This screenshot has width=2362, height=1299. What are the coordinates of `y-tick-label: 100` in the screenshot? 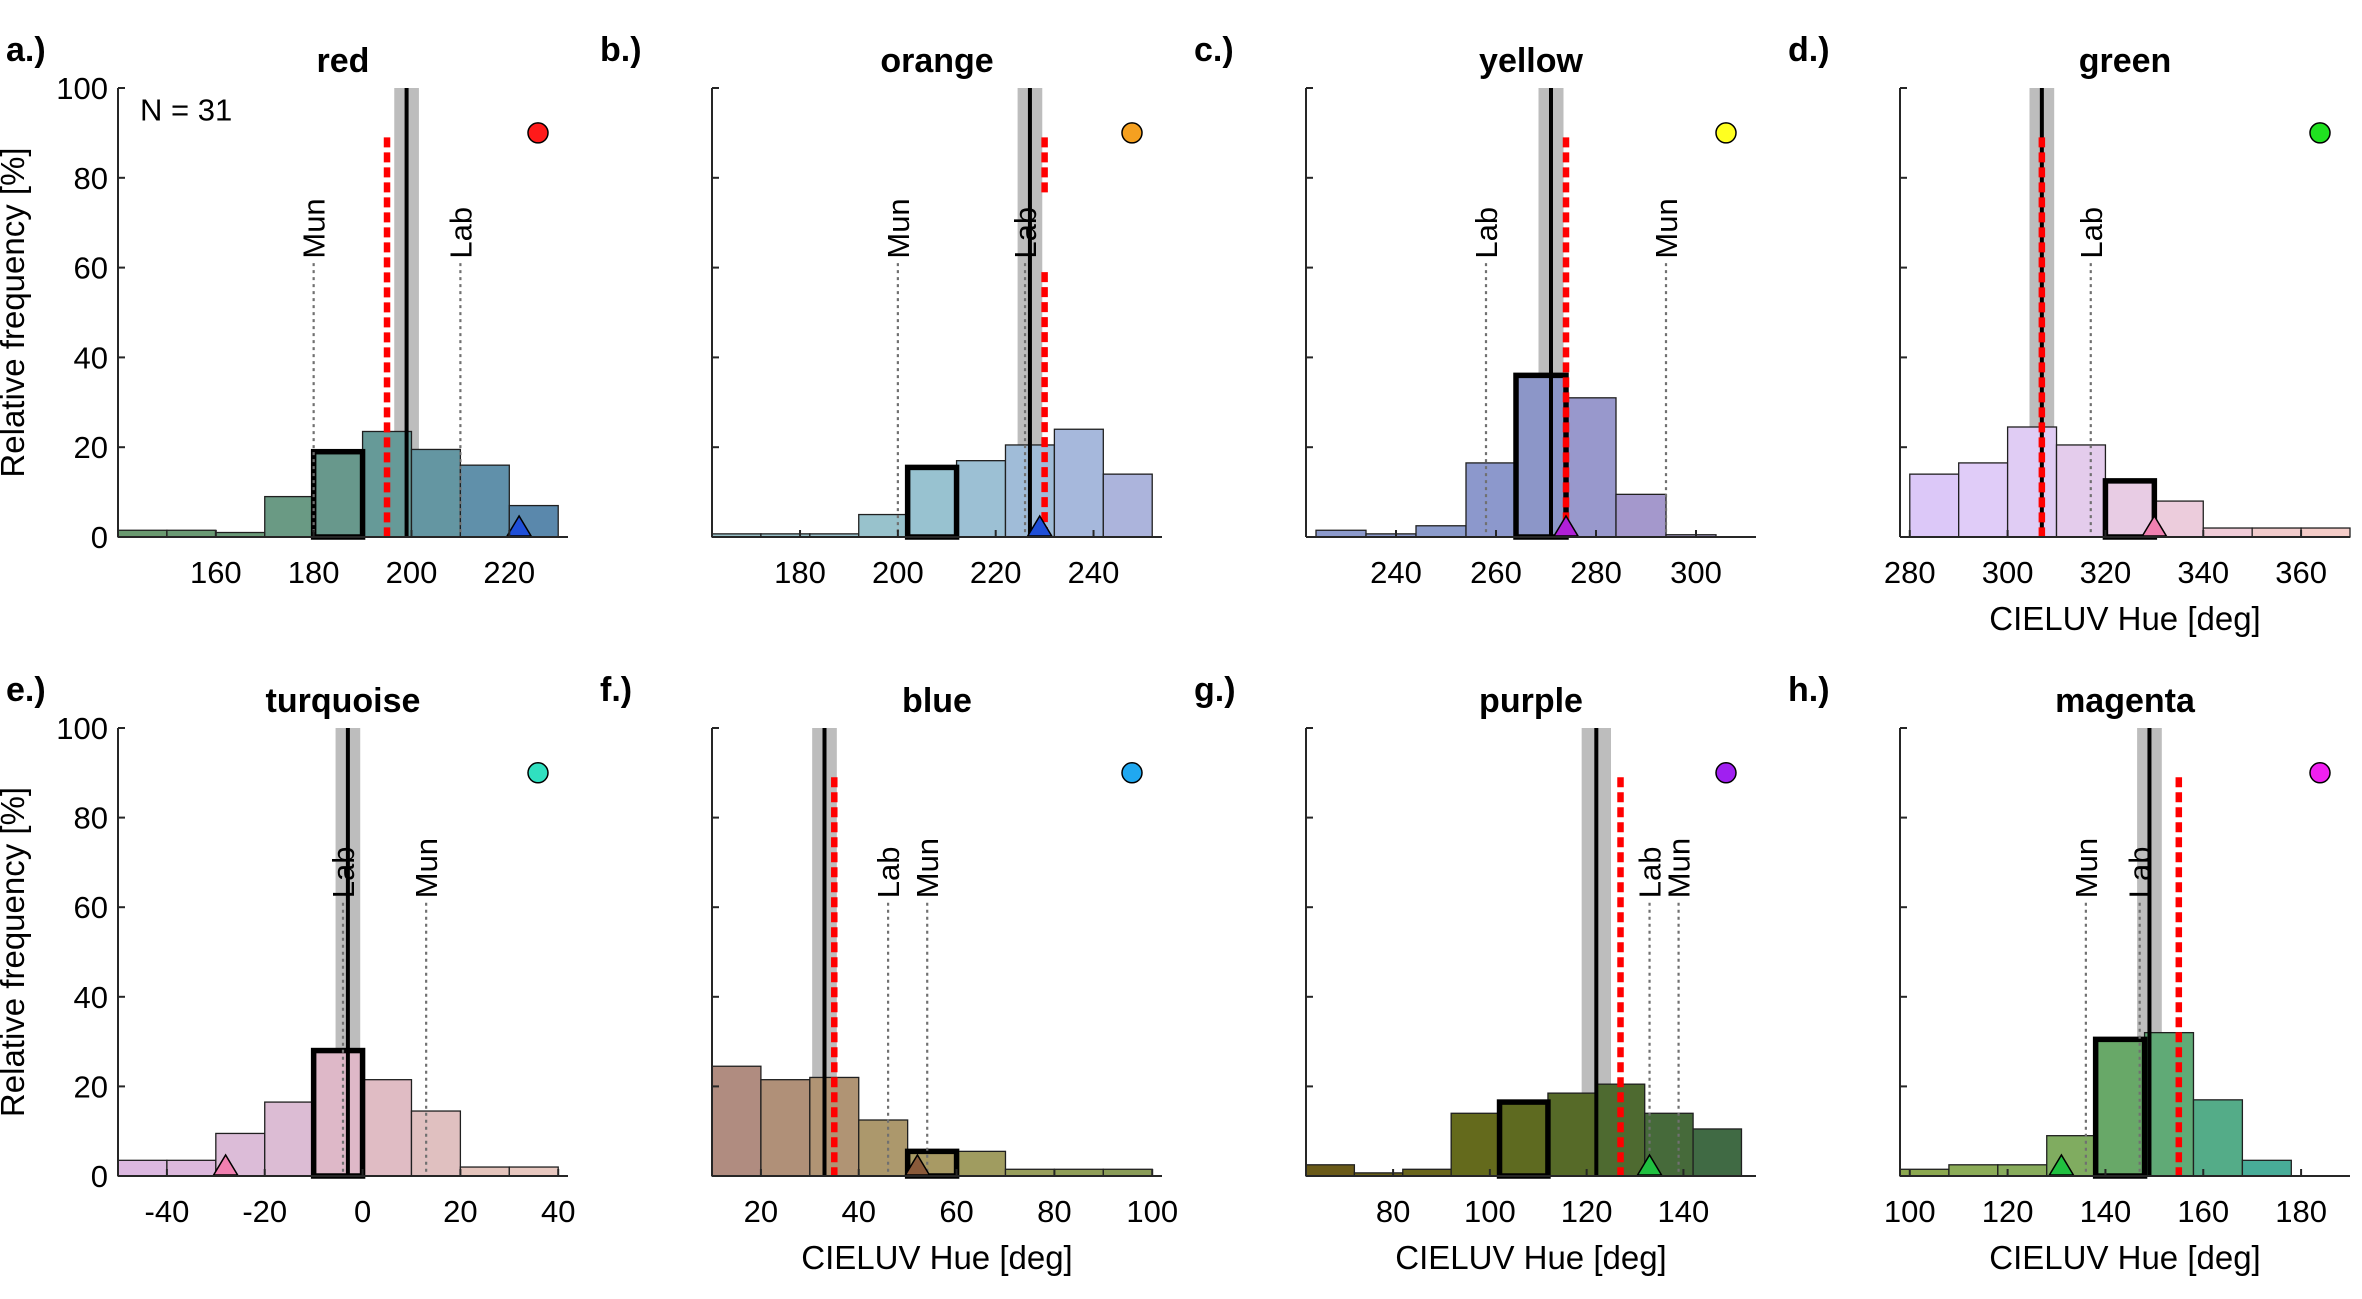 It's located at (82, 88).